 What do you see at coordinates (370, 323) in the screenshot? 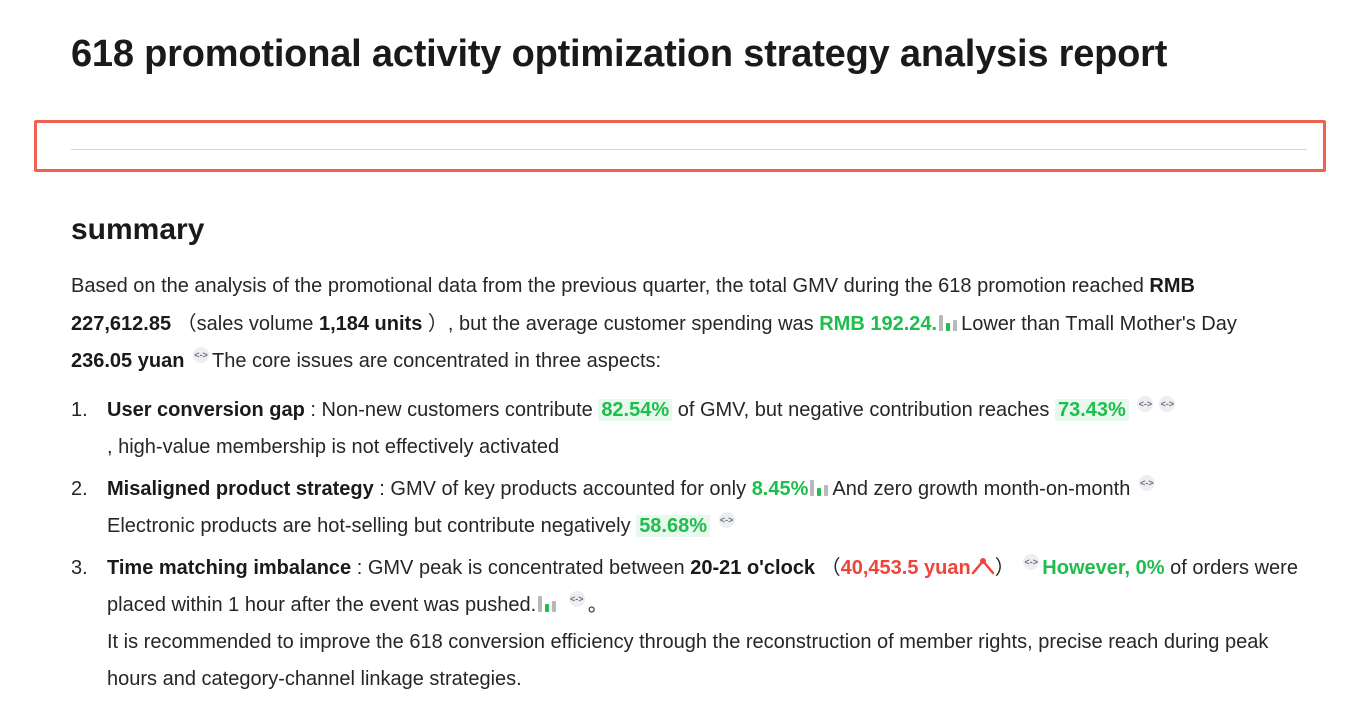
I see `sales-volume-value: 1,184 units` at bounding box center [370, 323].